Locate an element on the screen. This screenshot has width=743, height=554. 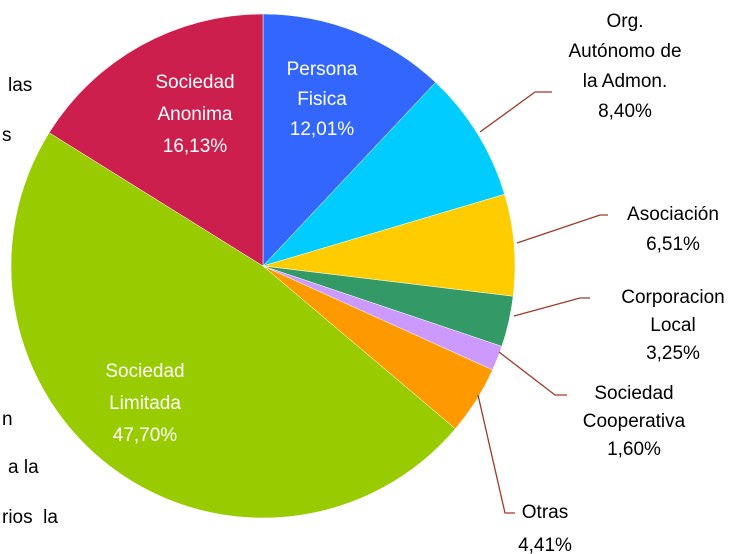
slice-label: Cooperativa is located at coordinates (634, 421).